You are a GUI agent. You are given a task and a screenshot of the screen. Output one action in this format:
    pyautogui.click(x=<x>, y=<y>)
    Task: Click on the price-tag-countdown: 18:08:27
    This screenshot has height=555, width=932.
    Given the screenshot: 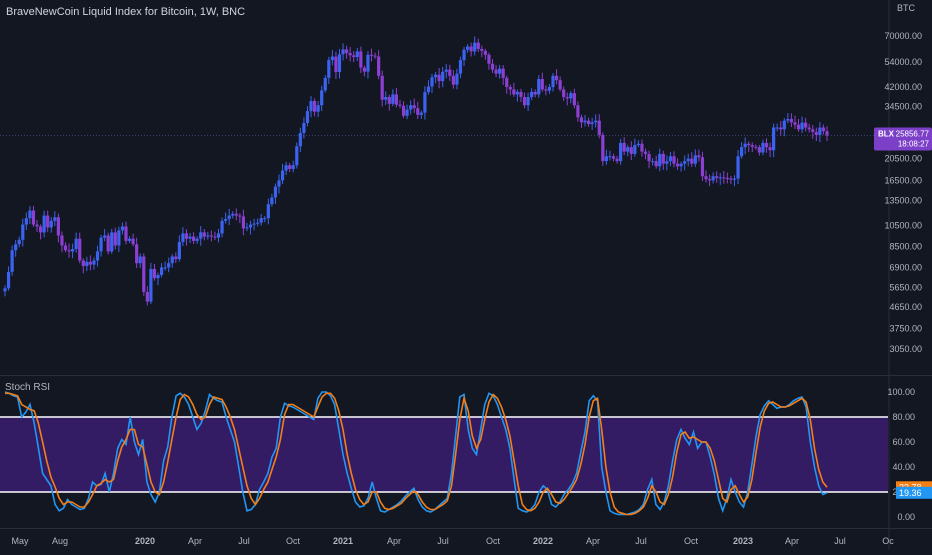 What is the action you would take?
    pyautogui.click(x=914, y=143)
    